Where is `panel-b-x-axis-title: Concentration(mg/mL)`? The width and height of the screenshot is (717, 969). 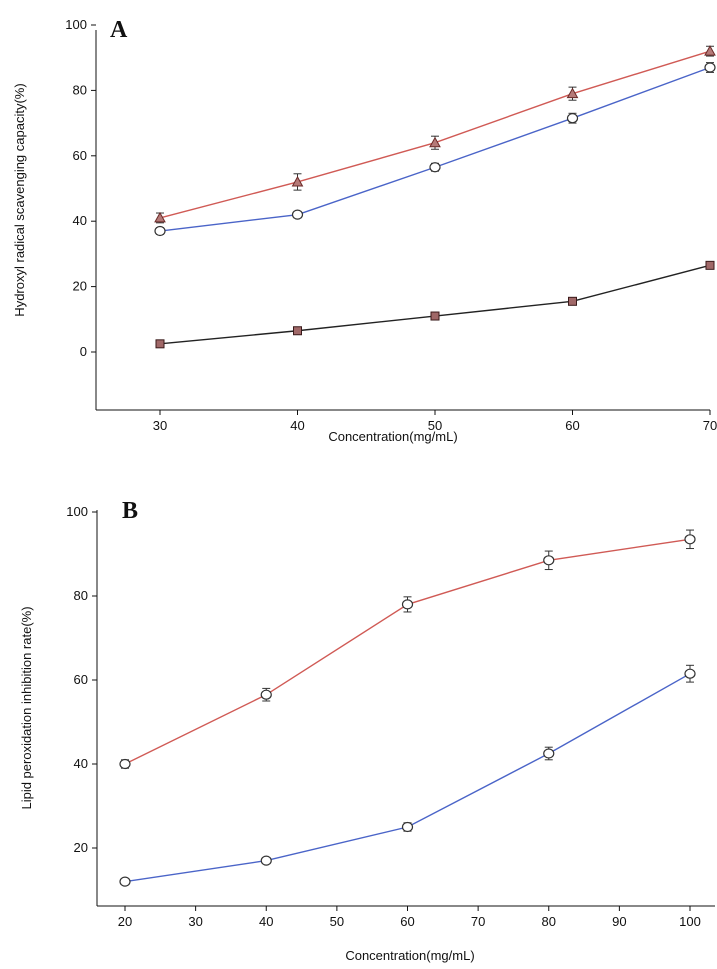 panel-b-x-axis-title: Concentration(mg/mL) is located at coordinates (409, 955).